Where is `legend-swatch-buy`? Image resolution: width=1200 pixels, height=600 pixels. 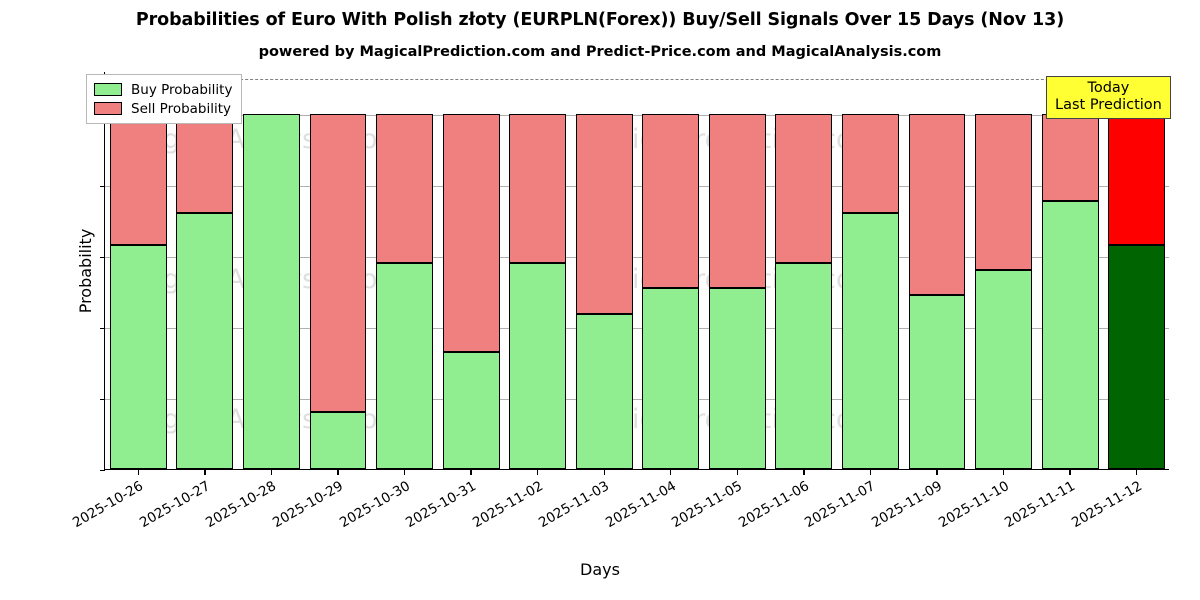
legend-swatch-buy is located at coordinates (108, 89).